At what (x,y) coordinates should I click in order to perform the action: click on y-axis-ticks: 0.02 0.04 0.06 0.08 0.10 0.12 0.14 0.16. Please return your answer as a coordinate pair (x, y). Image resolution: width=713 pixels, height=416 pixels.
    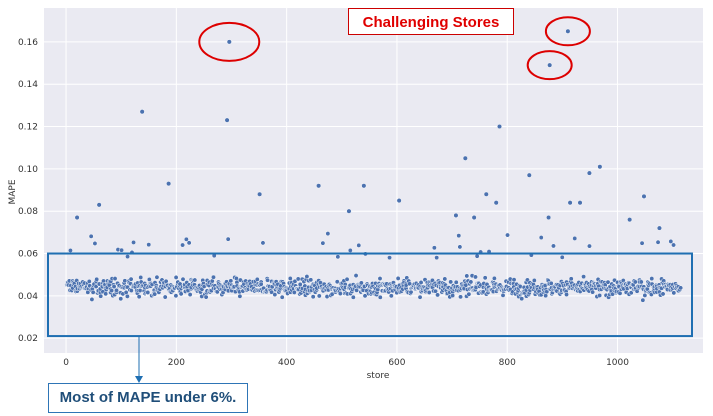
    Looking at the image, I should click on (28, 191).